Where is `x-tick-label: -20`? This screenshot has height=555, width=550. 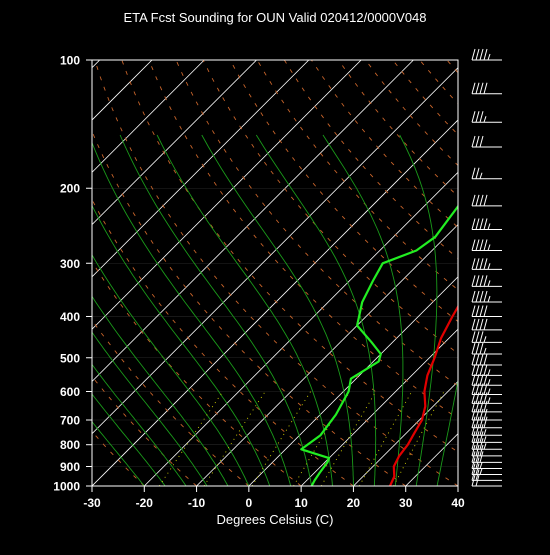 x-tick-label: -20 is located at coordinates (145, 503).